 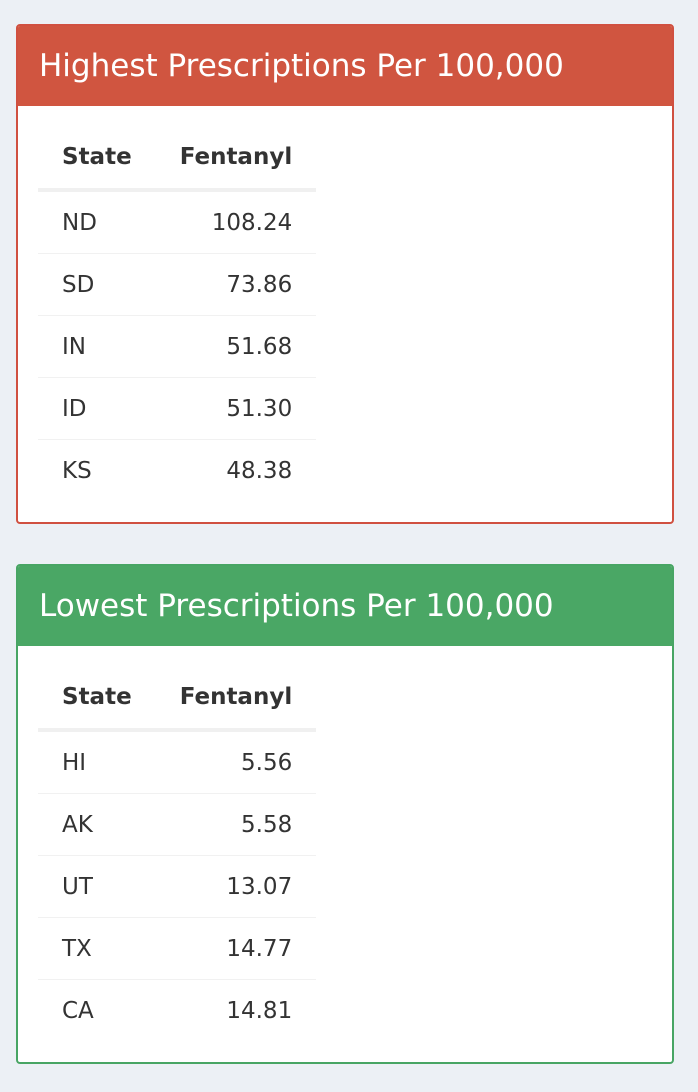 What do you see at coordinates (236, 1010) in the screenshot?
I see `fentanyl-cell: 14.81` at bounding box center [236, 1010].